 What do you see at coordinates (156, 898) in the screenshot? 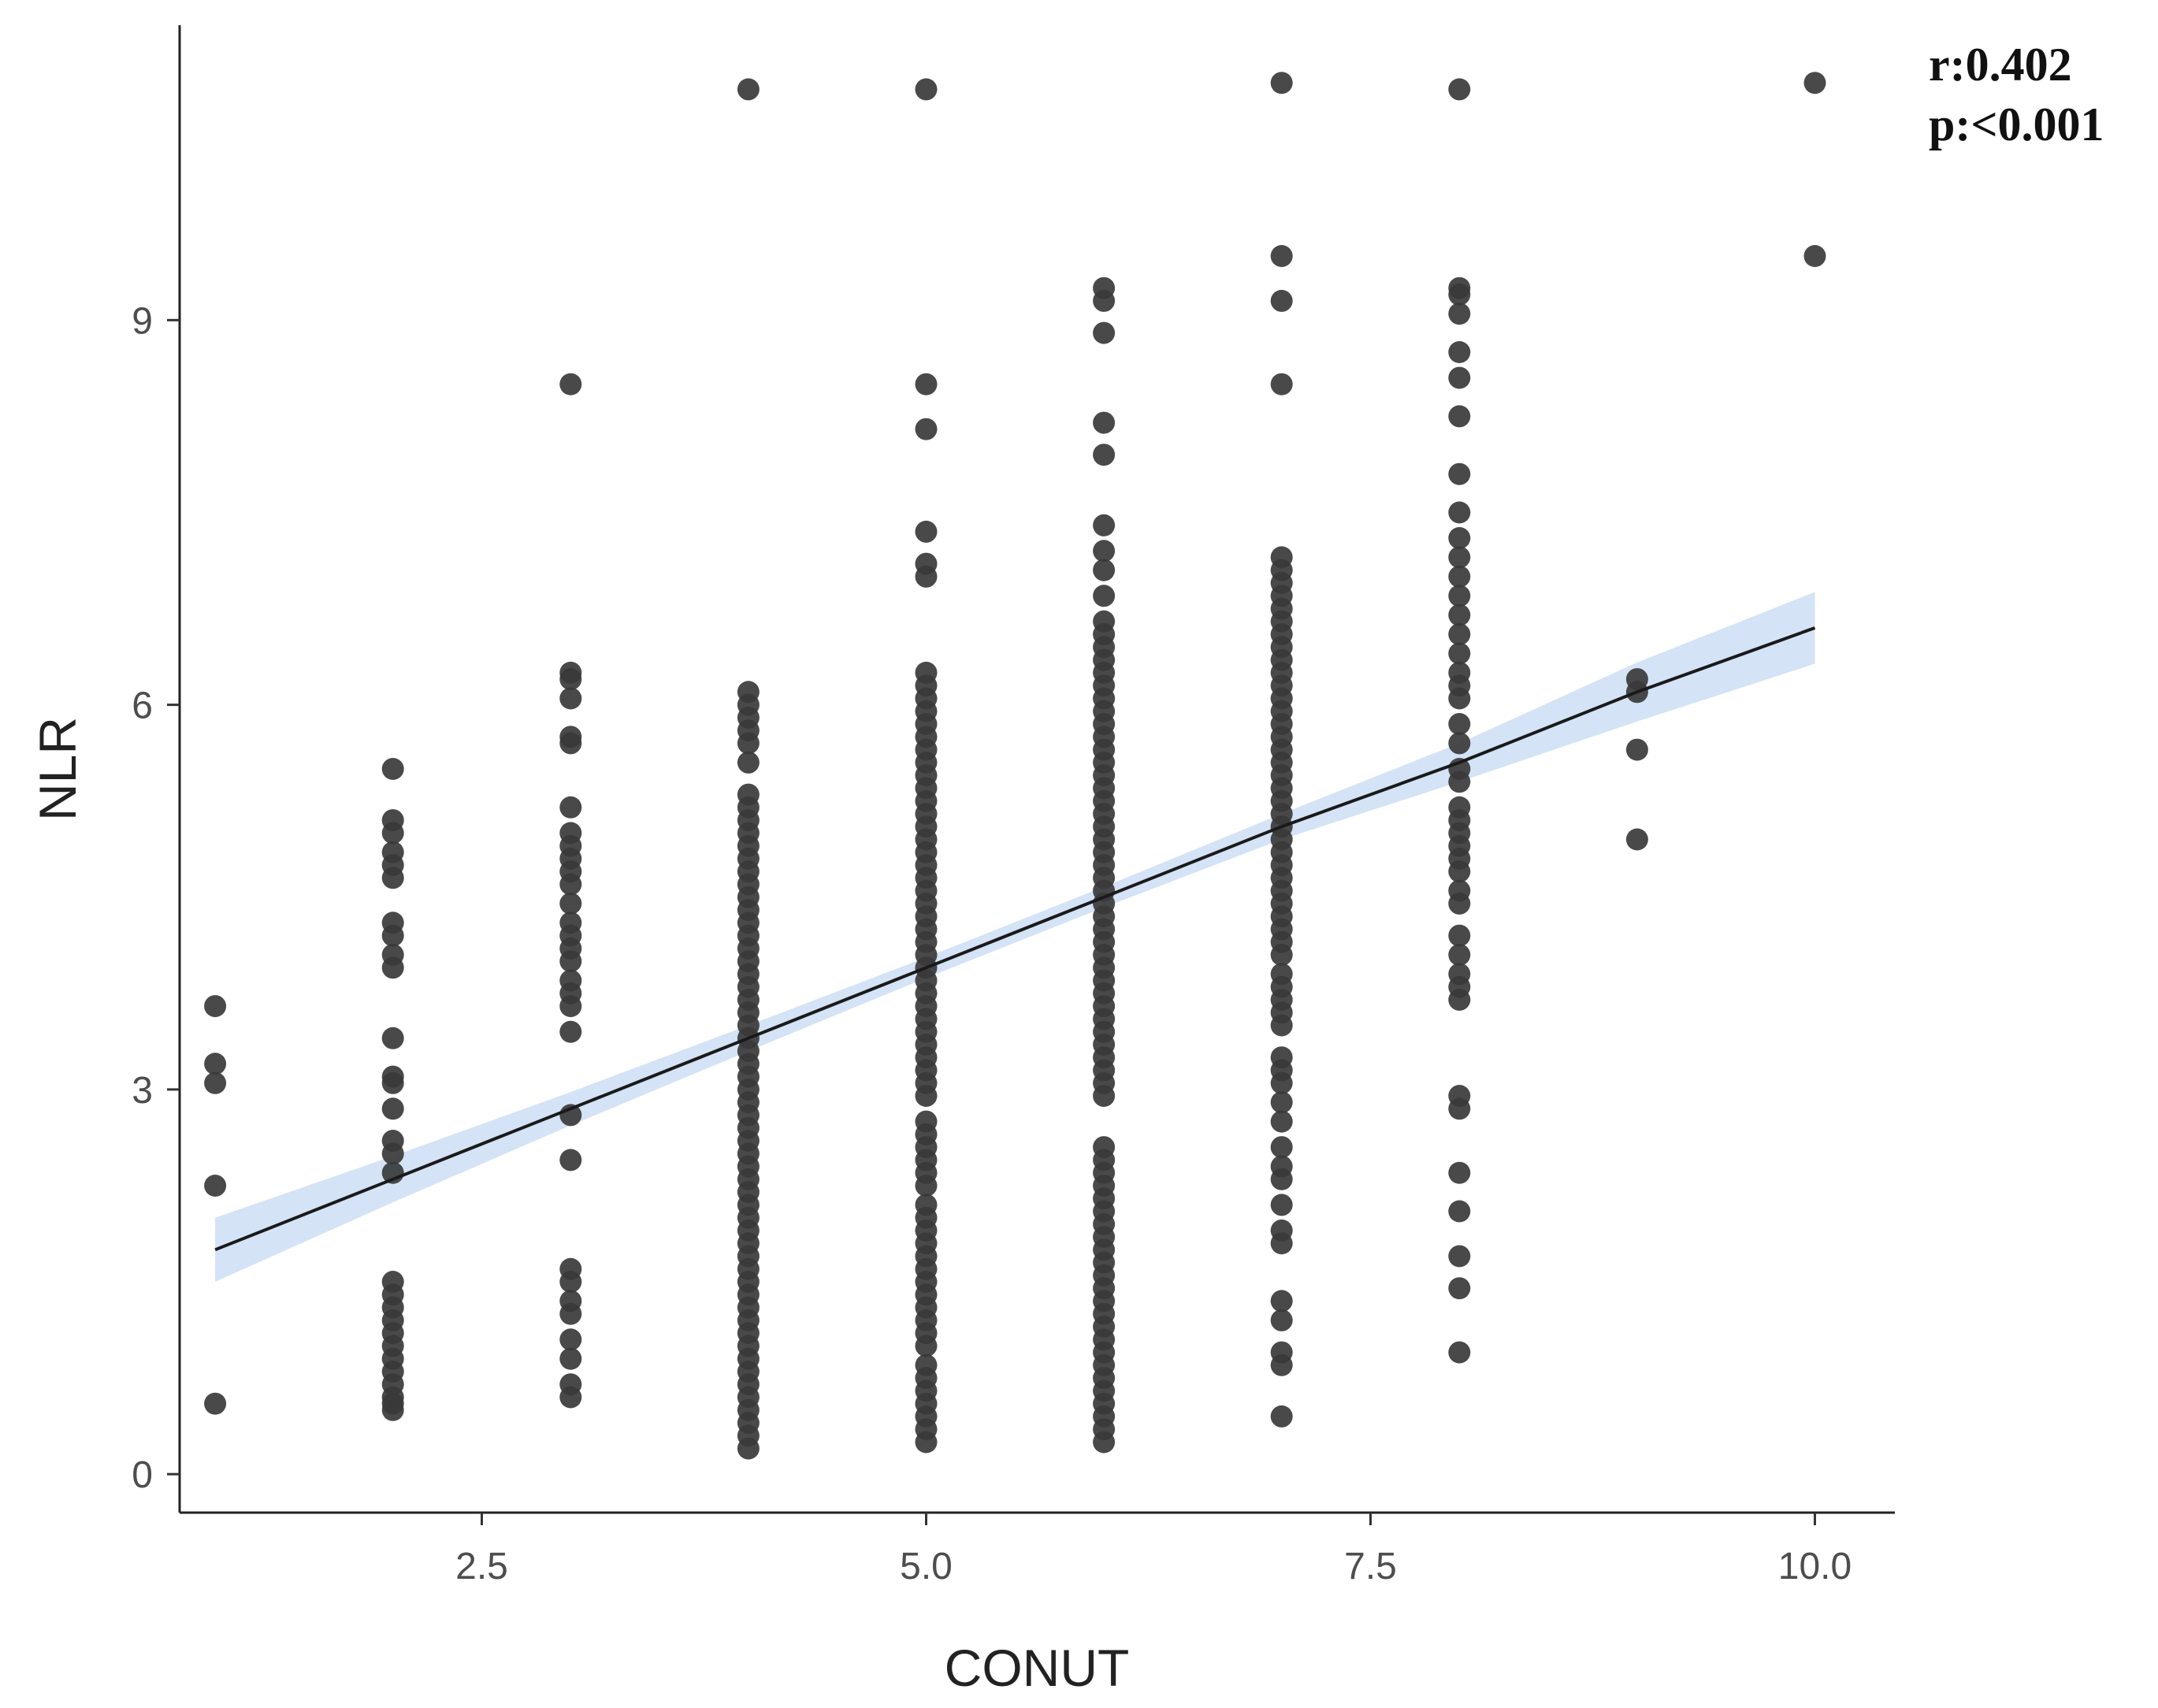
I see `y-ticks: 0 3 6 9` at bounding box center [156, 898].